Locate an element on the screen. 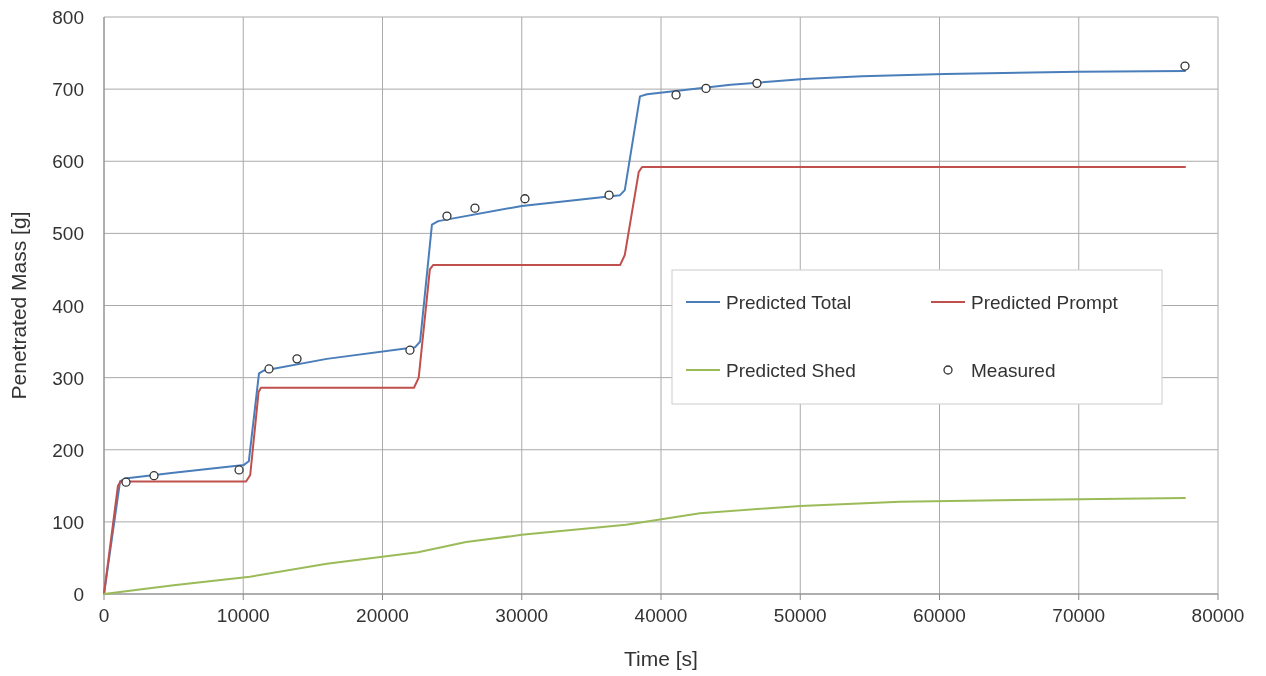  legend-label: Predicted Shed is located at coordinates (791, 370).